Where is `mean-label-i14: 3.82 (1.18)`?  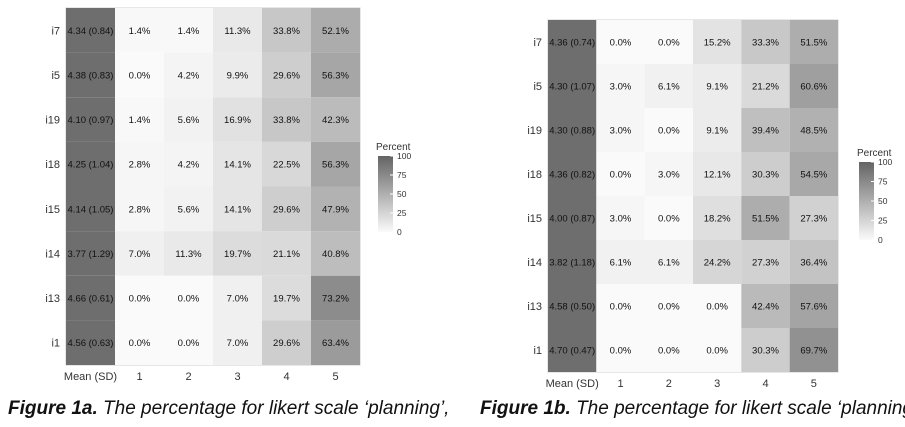
mean-label-i14: 3.82 (1.18) is located at coordinates (572, 263).